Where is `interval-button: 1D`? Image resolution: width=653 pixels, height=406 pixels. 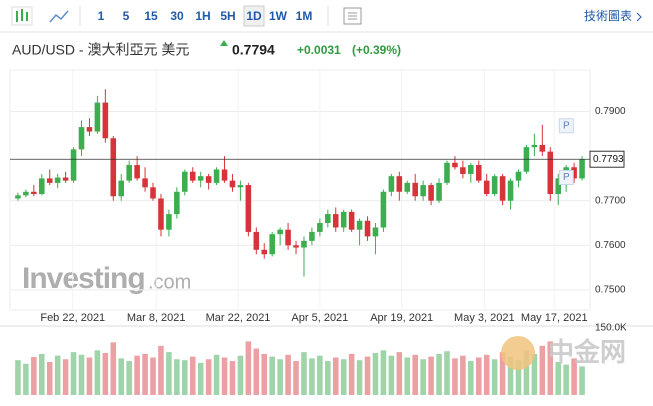
interval-button: 1D is located at coordinates (254, 16).